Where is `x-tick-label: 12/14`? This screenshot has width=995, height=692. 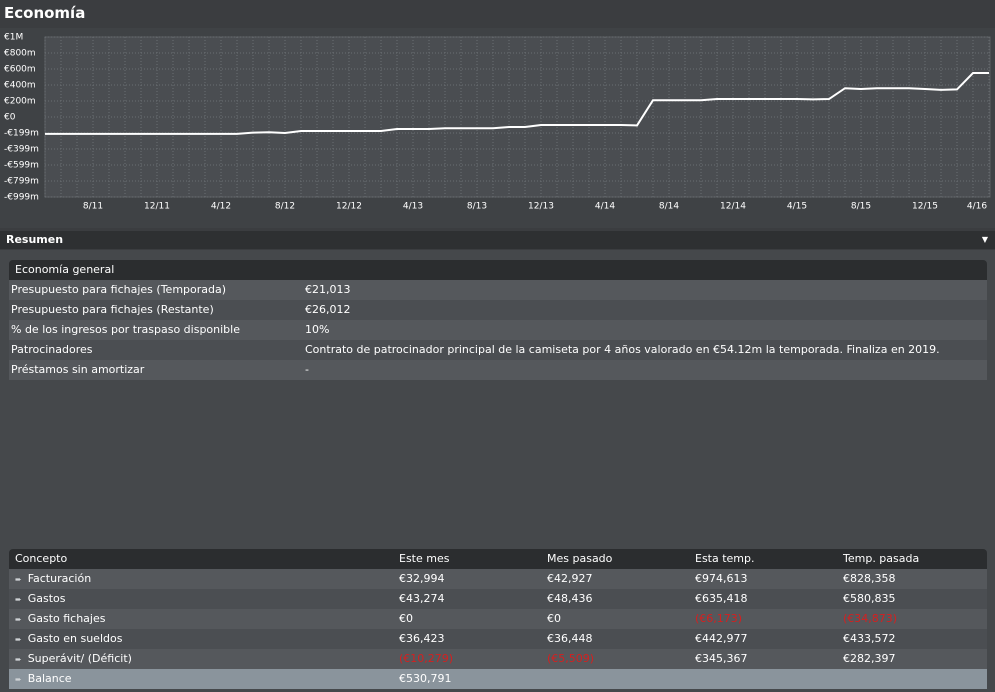 x-tick-label: 12/14 is located at coordinates (733, 207).